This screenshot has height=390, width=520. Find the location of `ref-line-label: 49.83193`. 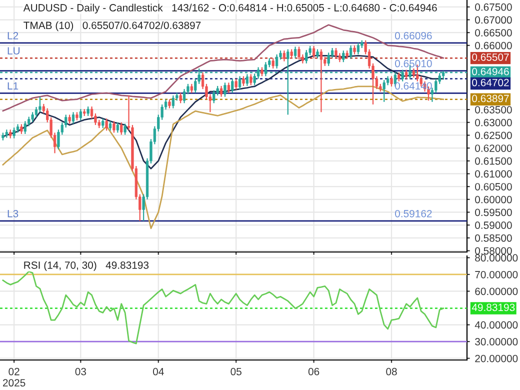

ref-line-label: 49.83193 is located at coordinates (493, 308).